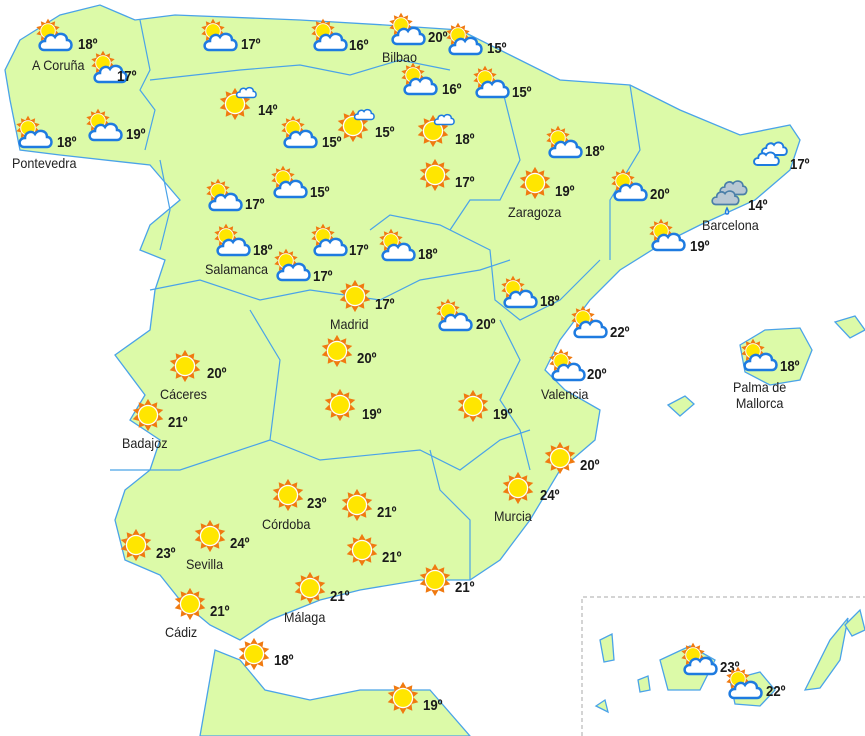  I want to click on rain-icon, so click(728, 197).